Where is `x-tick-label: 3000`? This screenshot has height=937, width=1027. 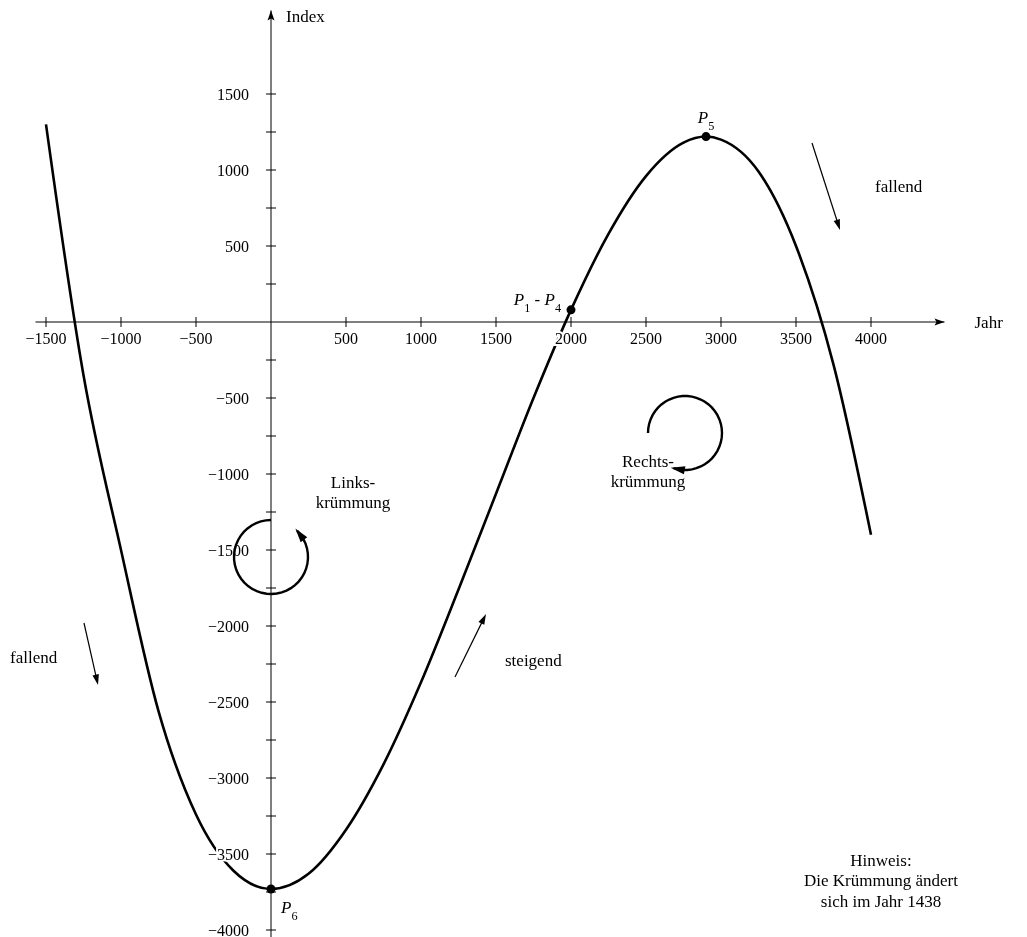 x-tick-label: 3000 is located at coordinates (721, 338).